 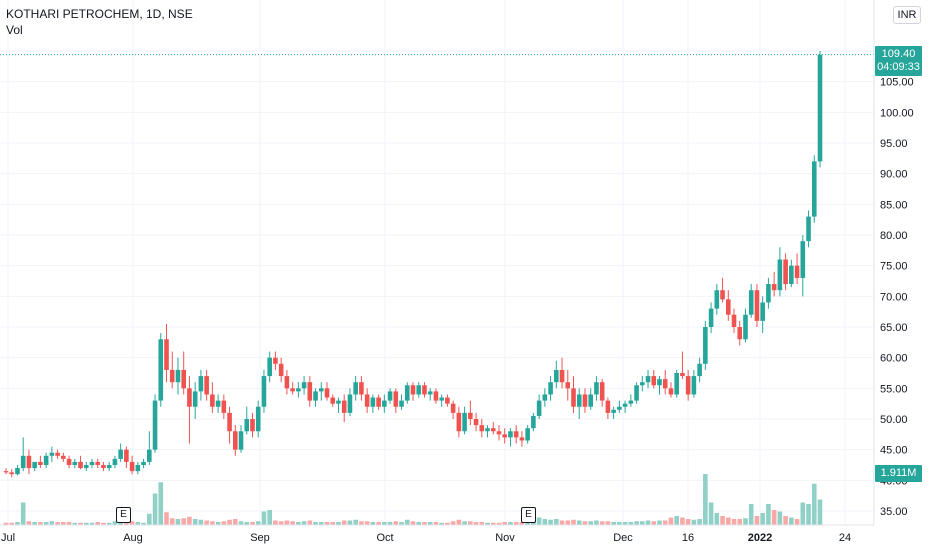 I want to click on time-tick-label: Dec, so click(x=623, y=538).